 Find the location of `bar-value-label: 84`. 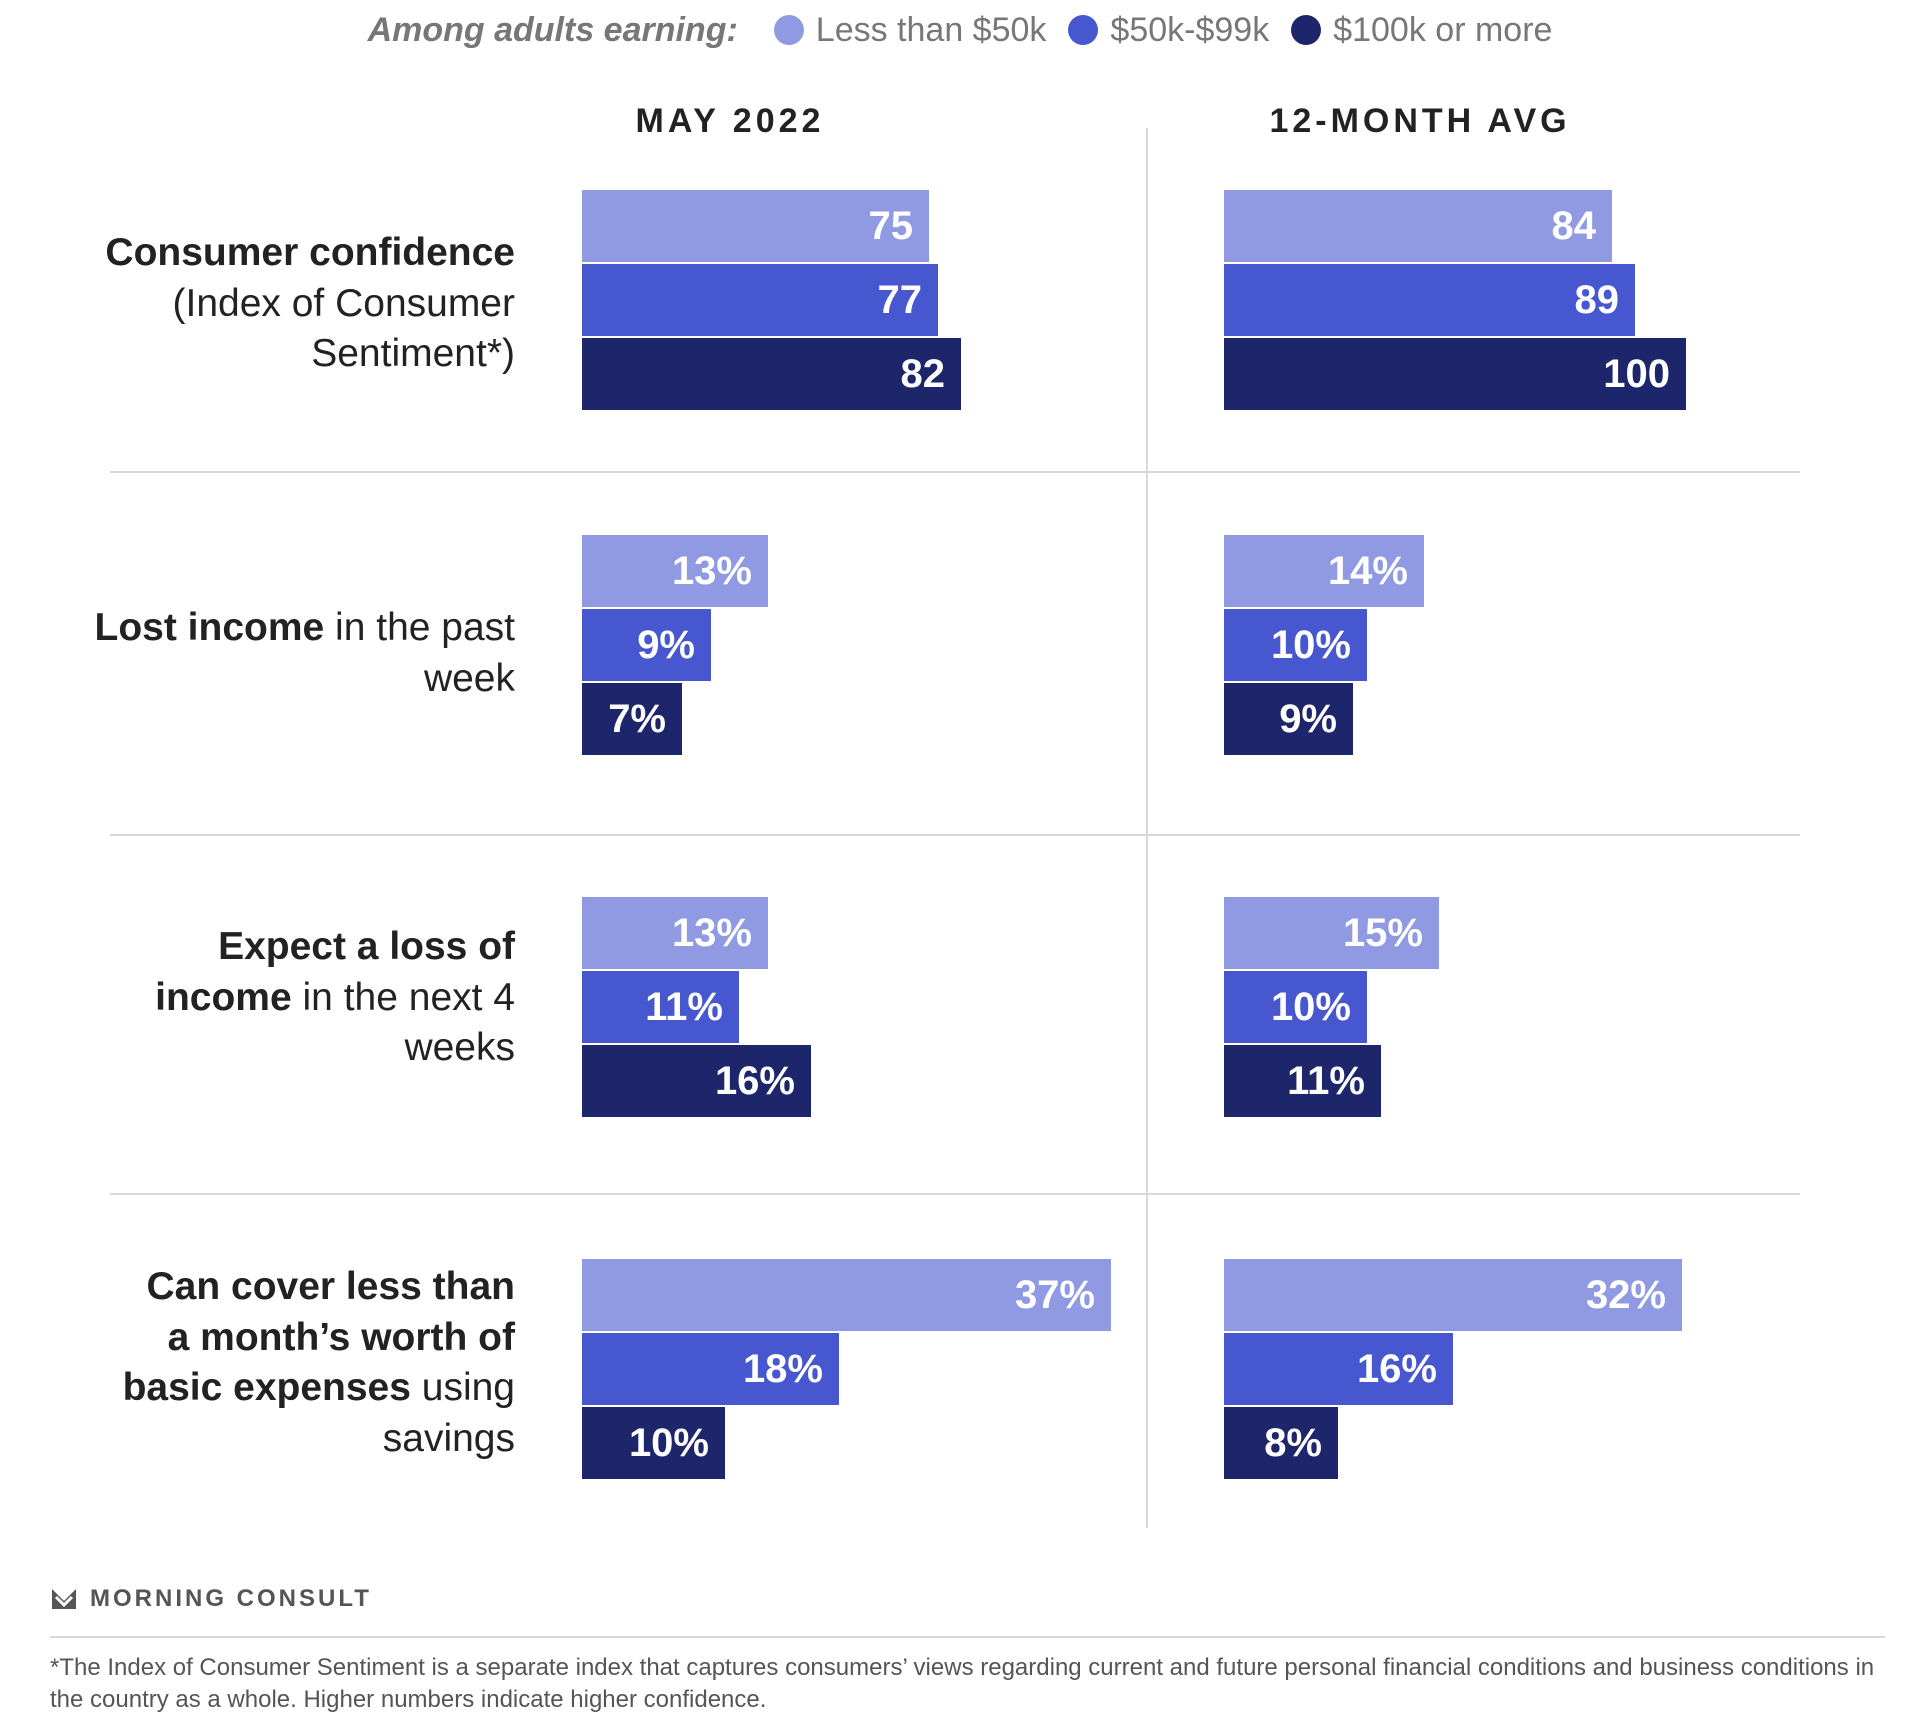

bar-value-label: 84 is located at coordinates (1574, 225).